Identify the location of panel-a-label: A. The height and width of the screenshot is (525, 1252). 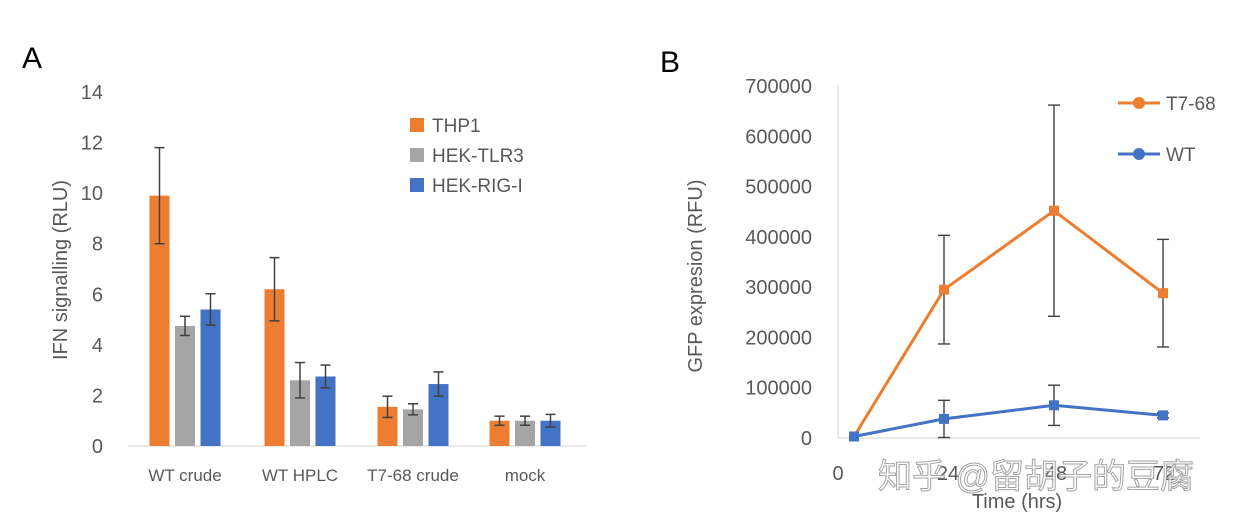
(32, 58).